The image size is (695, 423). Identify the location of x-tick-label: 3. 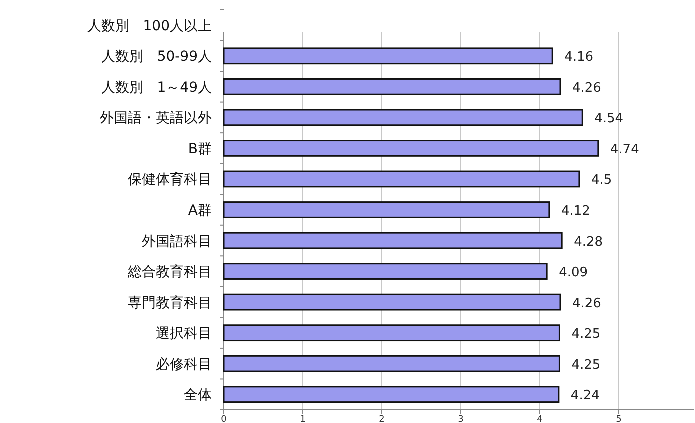
(461, 419).